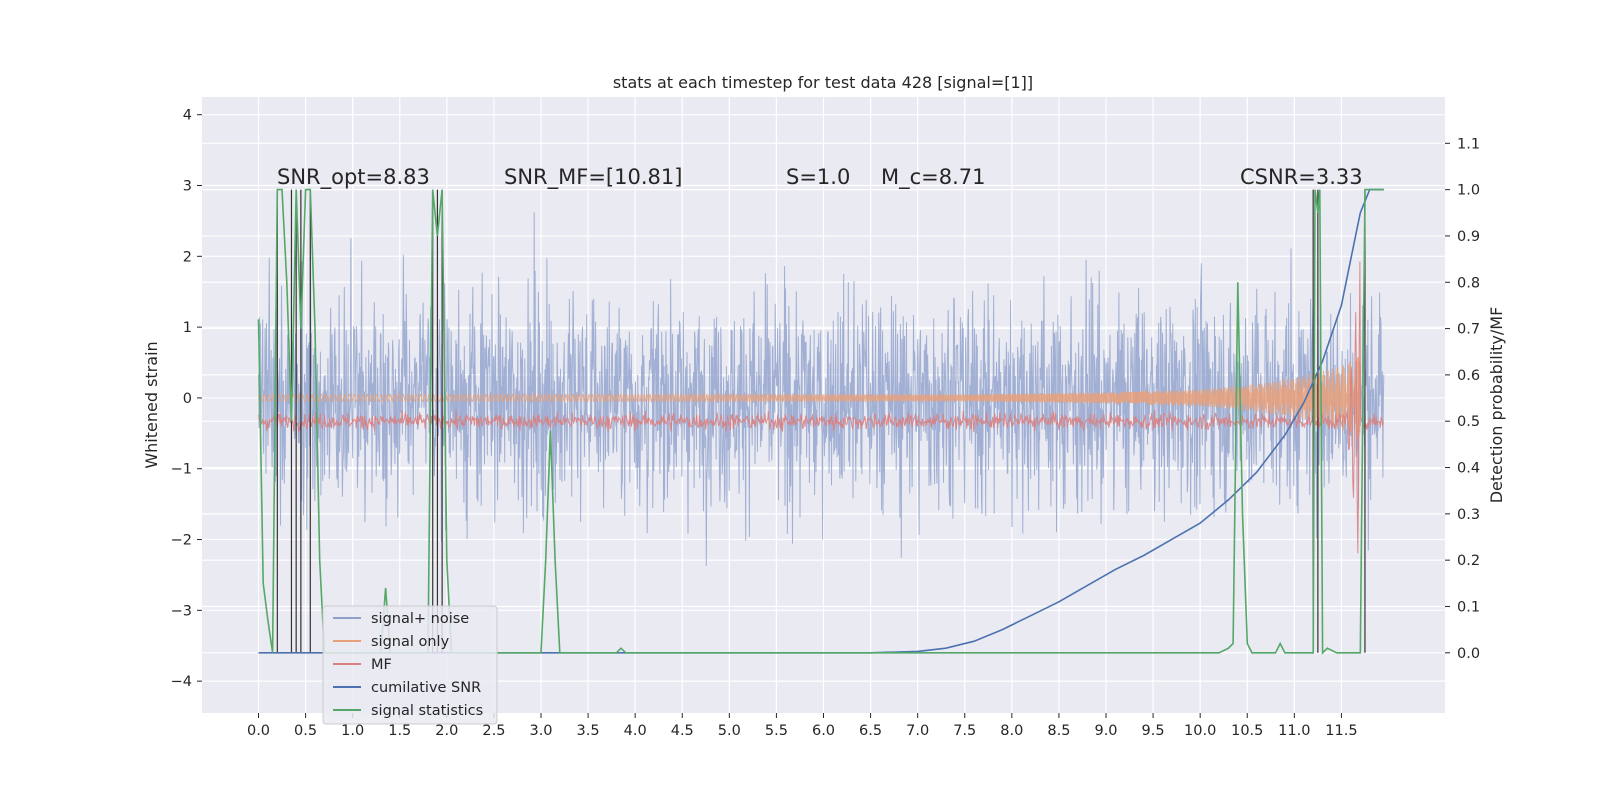  Describe the element at coordinates (1496, 405) in the screenshot. I see `y2-axis-label: Detection probability/MF` at that location.